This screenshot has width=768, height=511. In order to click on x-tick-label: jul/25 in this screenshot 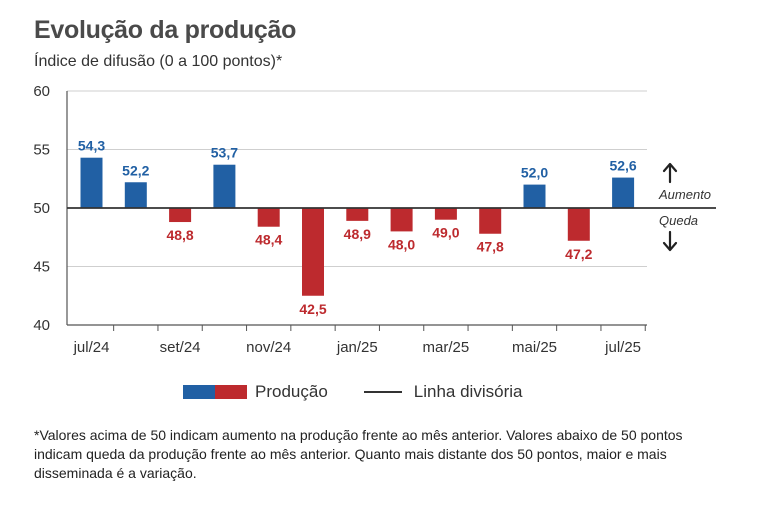, I will do `click(622, 347)`.